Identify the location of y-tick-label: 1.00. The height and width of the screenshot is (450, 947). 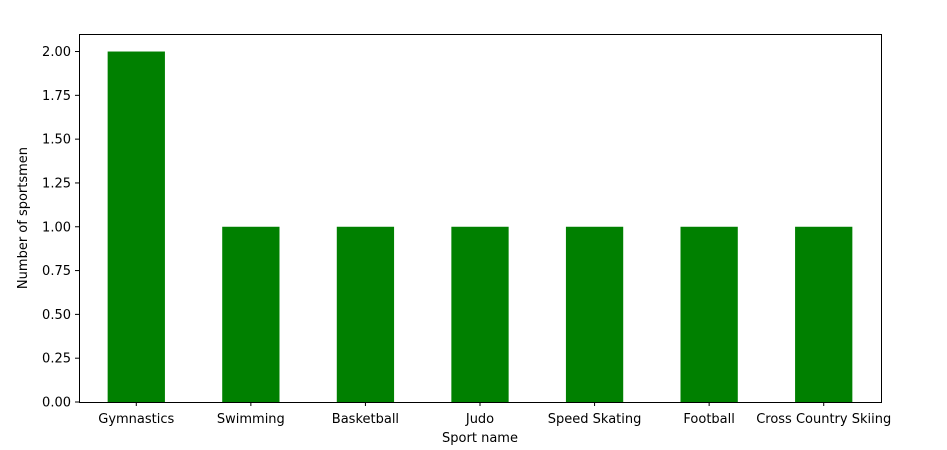
(56, 227).